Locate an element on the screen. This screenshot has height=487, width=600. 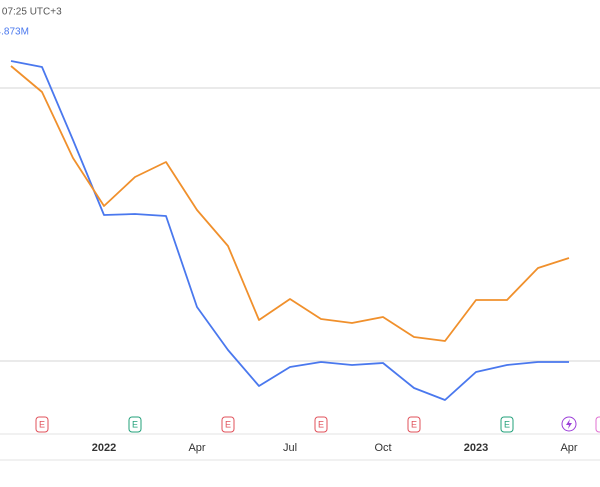
event-bolt is located at coordinates (569, 424).